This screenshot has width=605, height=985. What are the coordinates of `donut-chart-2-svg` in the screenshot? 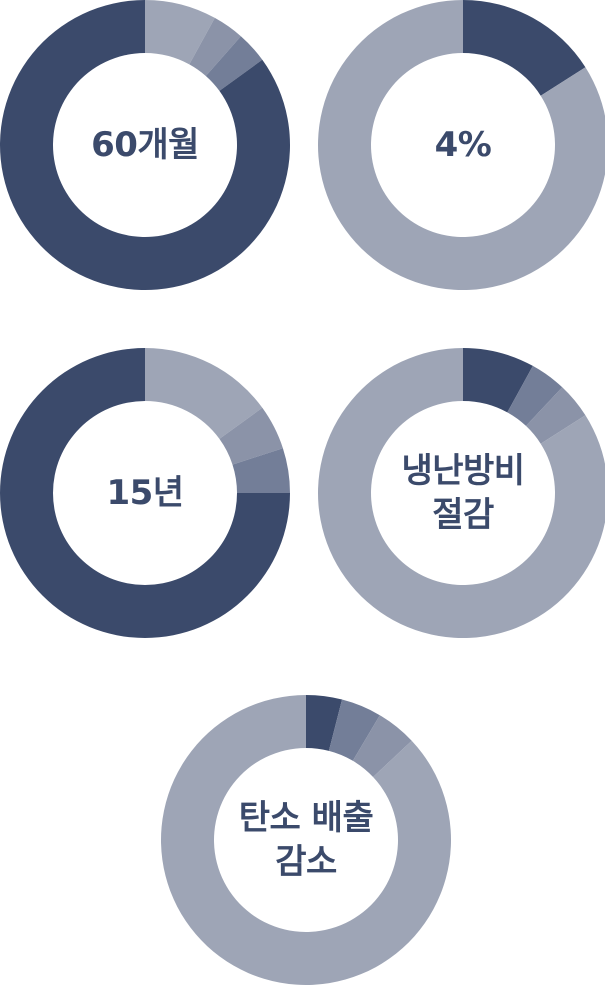 It's located at (461, 145).